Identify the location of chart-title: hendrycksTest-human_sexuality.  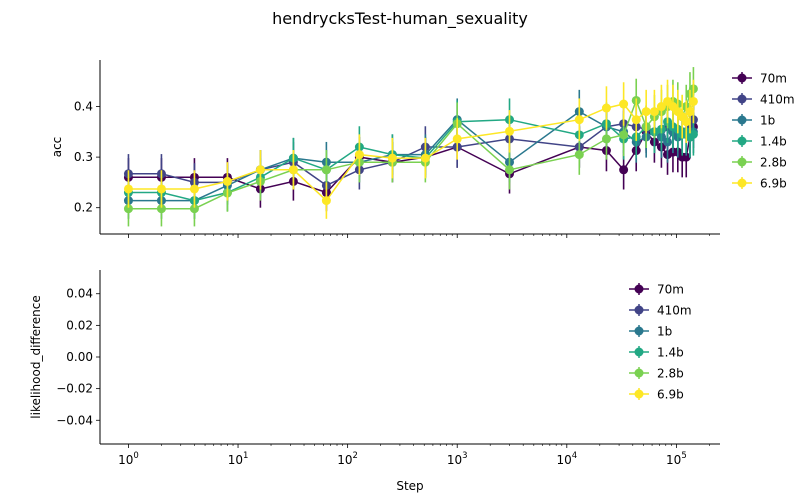
(400, 19).